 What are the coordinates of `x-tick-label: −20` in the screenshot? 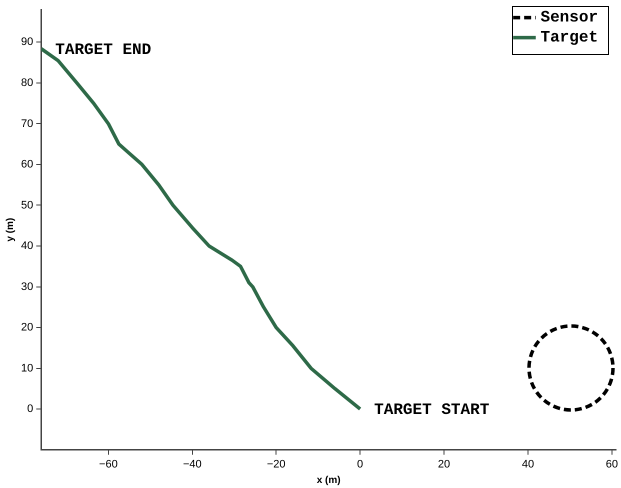 It's located at (276, 464).